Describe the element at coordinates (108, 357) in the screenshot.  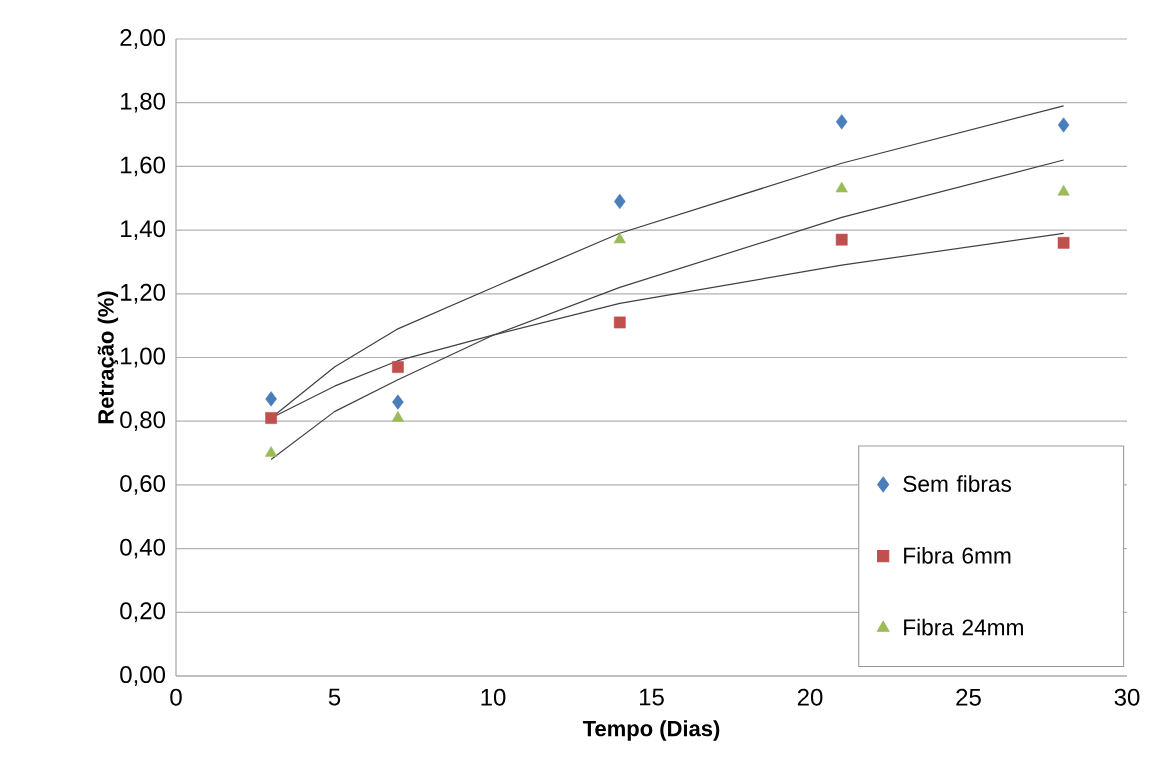
I see `y-axis-title: Retração (%)` at that location.